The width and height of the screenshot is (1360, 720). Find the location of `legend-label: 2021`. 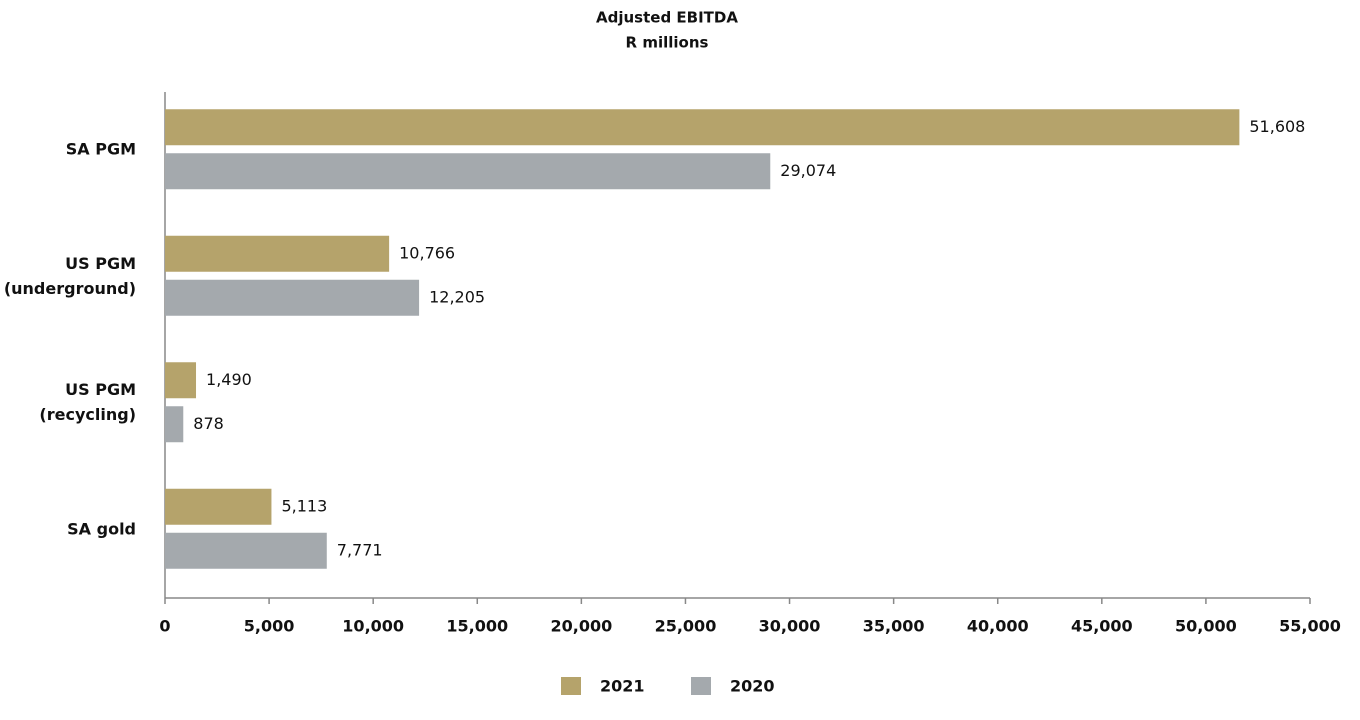

legend-label: 2021 is located at coordinates (622, 686).